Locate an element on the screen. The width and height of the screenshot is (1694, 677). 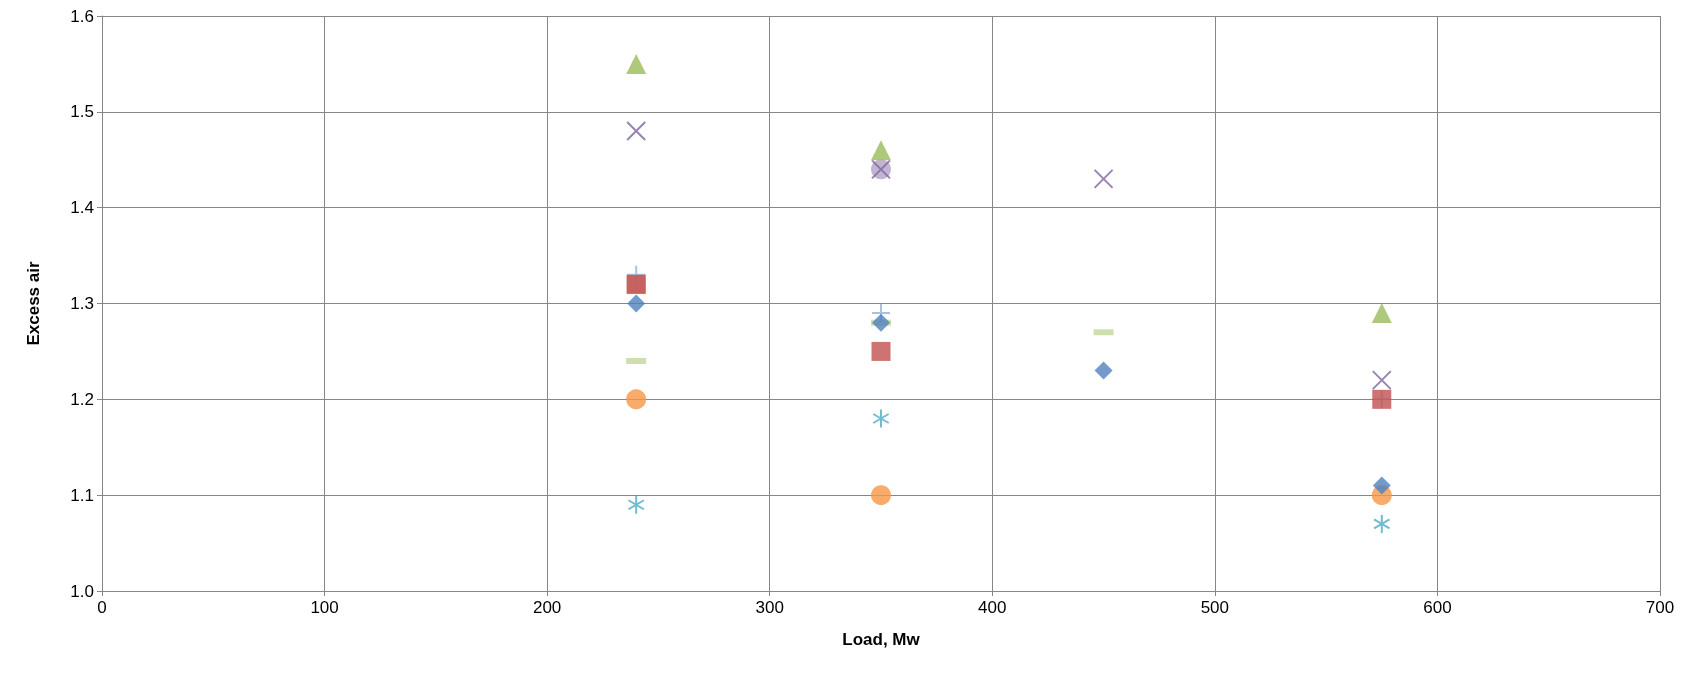
y-tick-label: 1.5 is located at coordinates (82, 112).